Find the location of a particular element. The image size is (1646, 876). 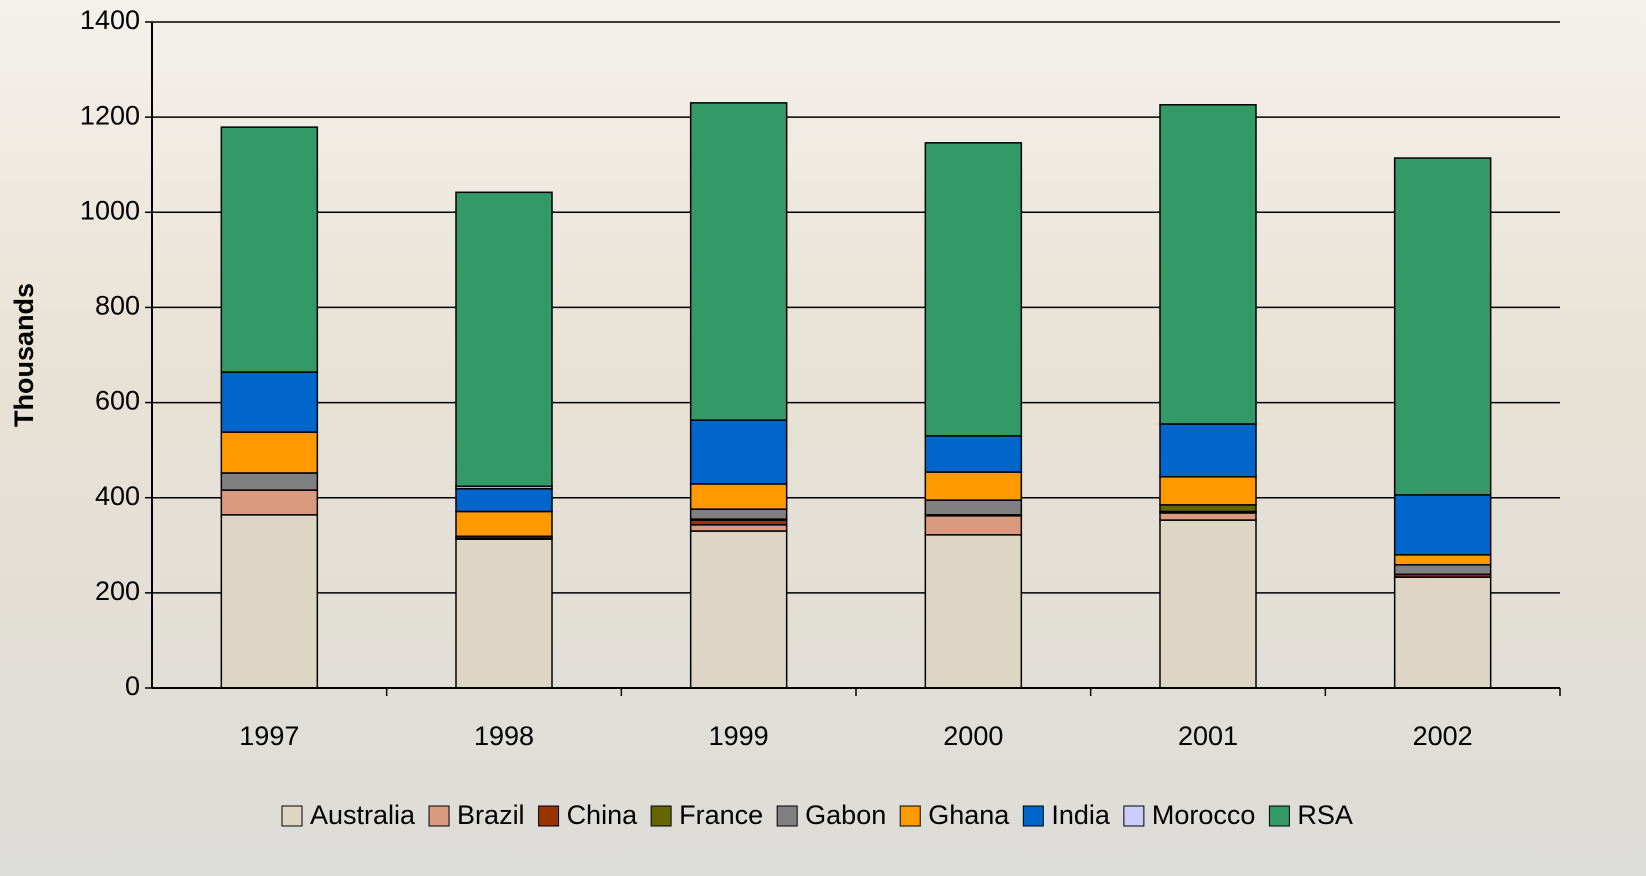

legend-label: Ghana is located at coordinates (969, 815).